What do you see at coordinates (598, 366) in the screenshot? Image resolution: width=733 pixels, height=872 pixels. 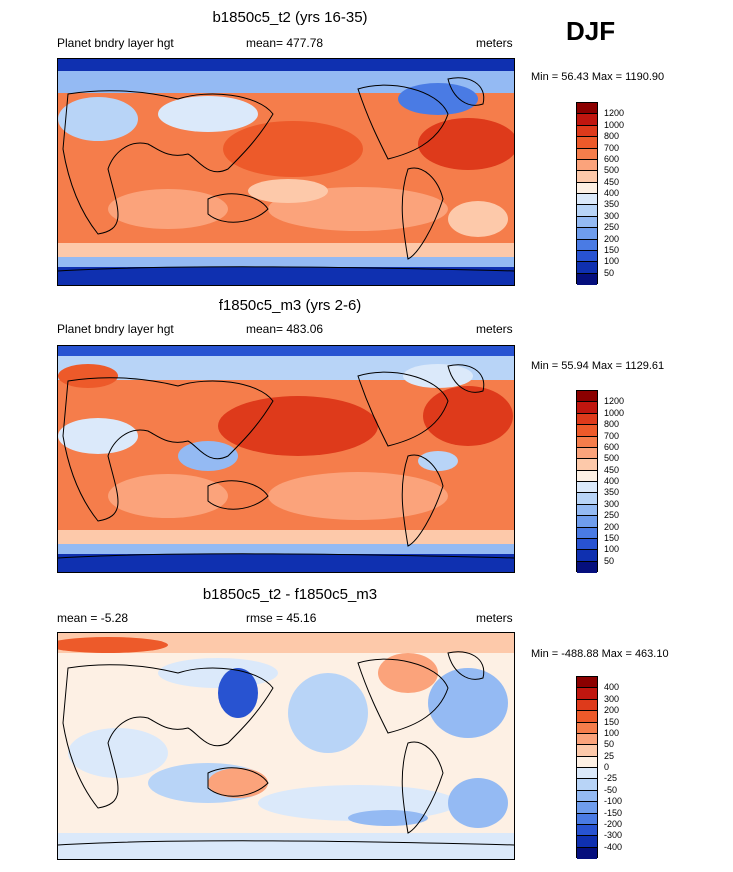 I see `panel-2-minmax-label: Min = 55.94 Max = 1129.61` at bounding box center [598, 366].